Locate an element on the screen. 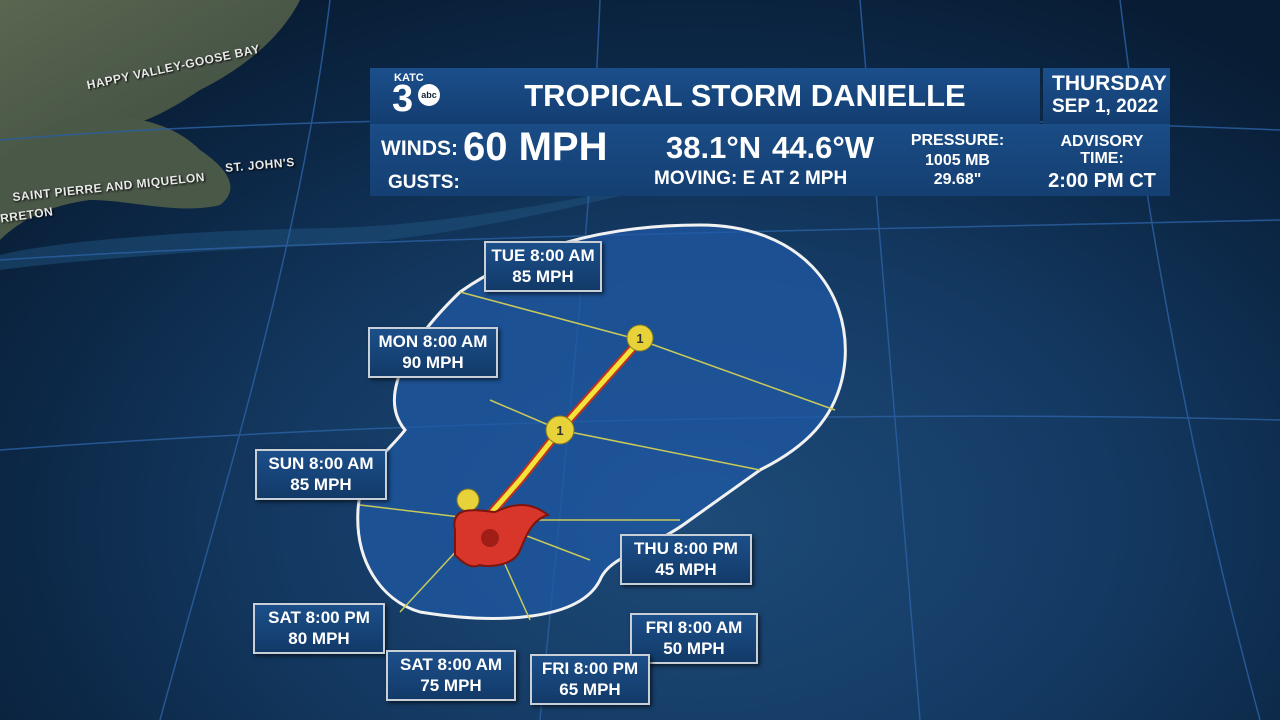 The height and width of the screenshot is (720, 1280). stats-bar is located at coordinates (770, 160).